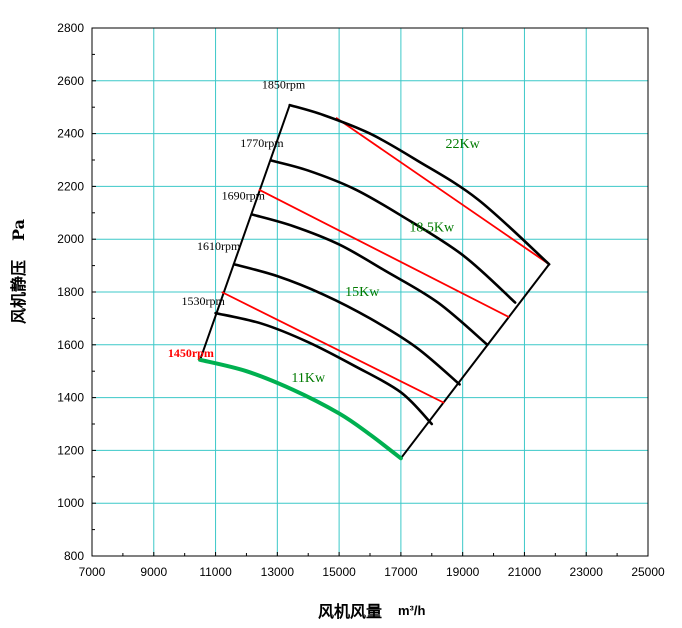  Describe the element at coordinates (463, 572) in the screenshot. I see `x-tick-label: 19000` at that location.